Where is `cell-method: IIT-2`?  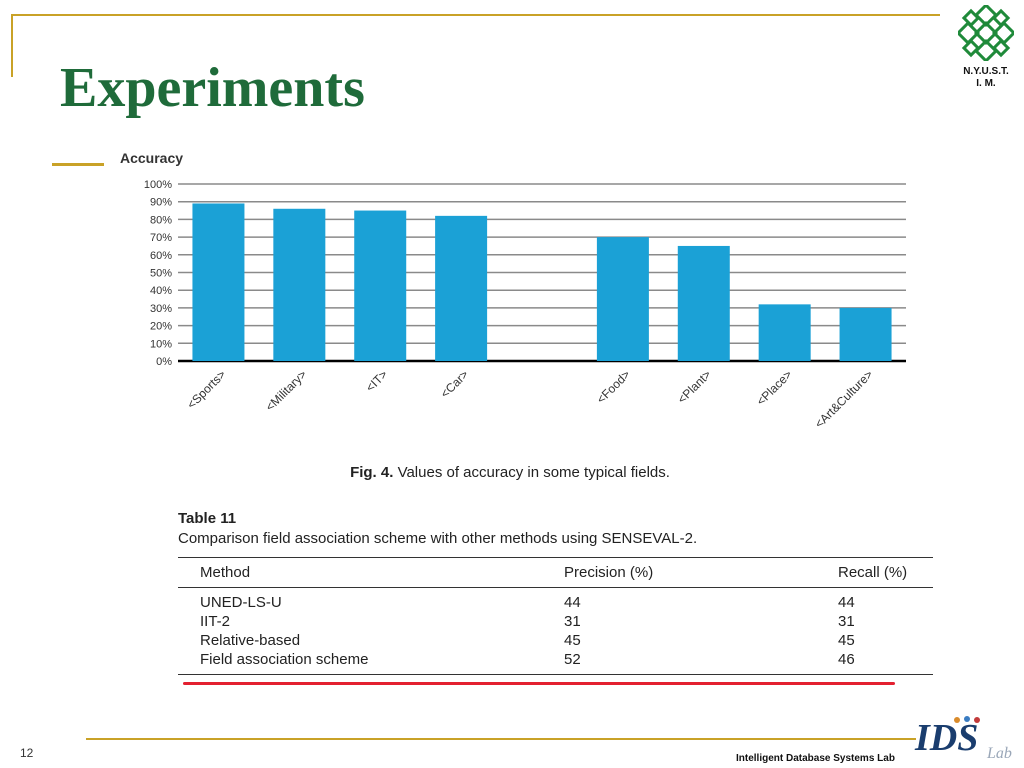
cell-method: IIT-2 is located at coordinates (215, 621).